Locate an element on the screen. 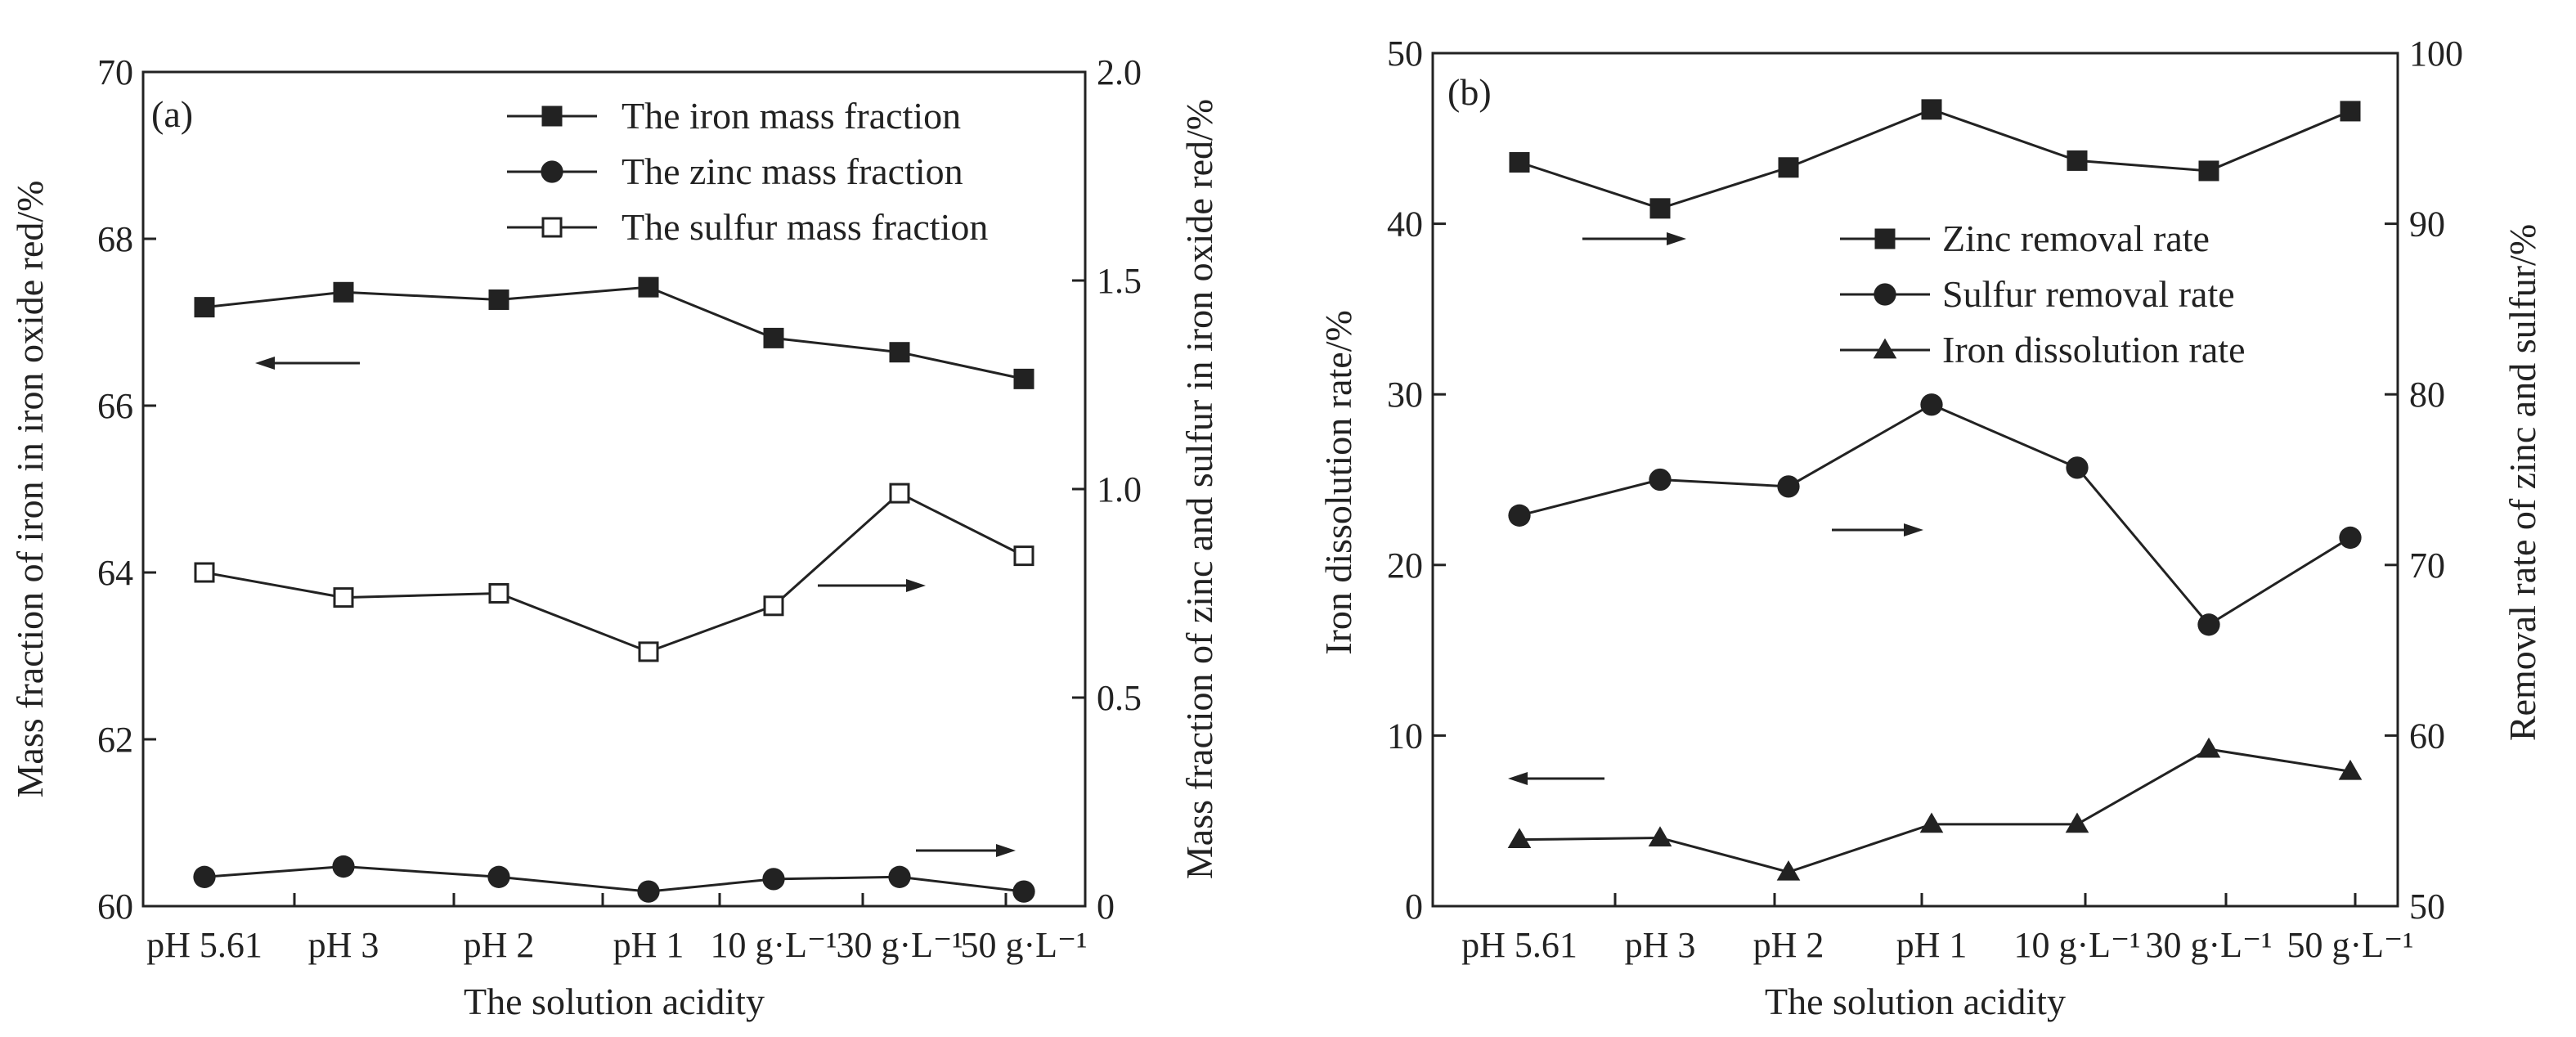 The height and width of the screenshot is (1037, 2576). legend-label: Sulfur removal rate is located at coordinates (2088, 294).